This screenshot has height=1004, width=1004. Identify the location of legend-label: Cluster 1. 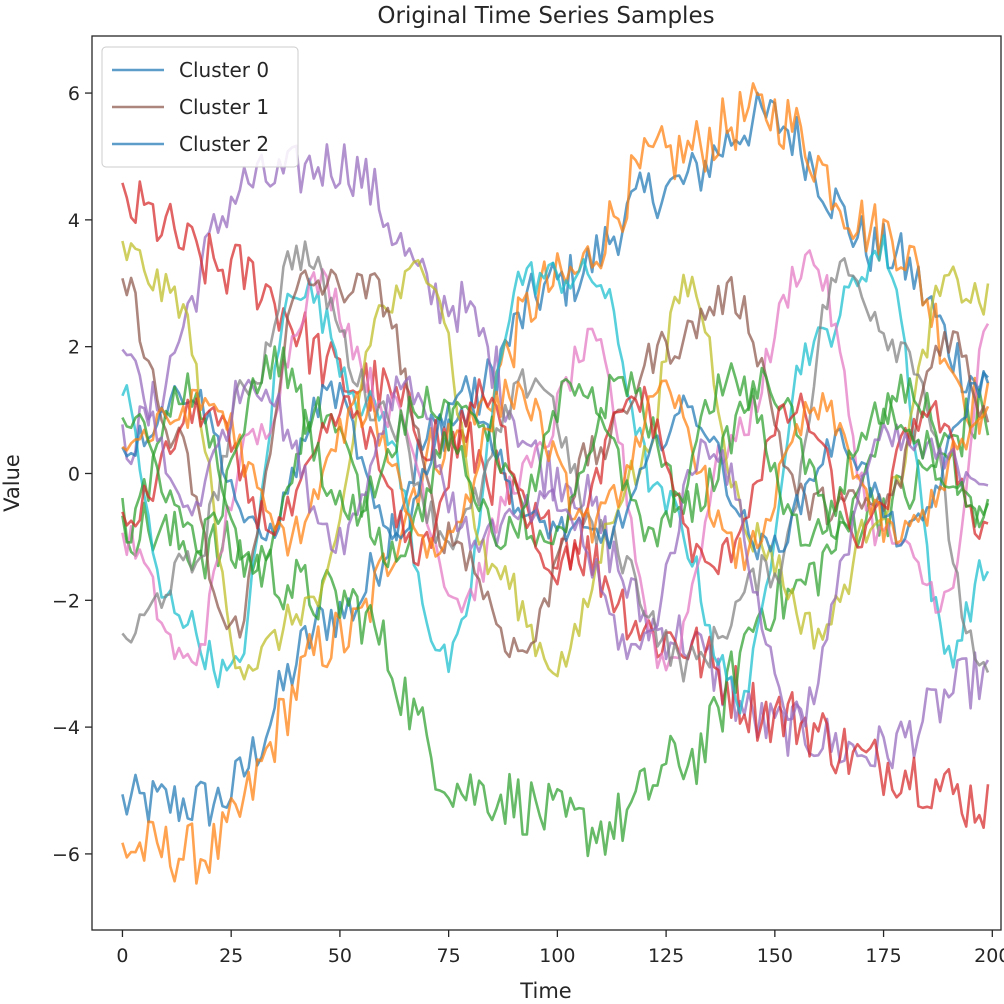
(224, 107).